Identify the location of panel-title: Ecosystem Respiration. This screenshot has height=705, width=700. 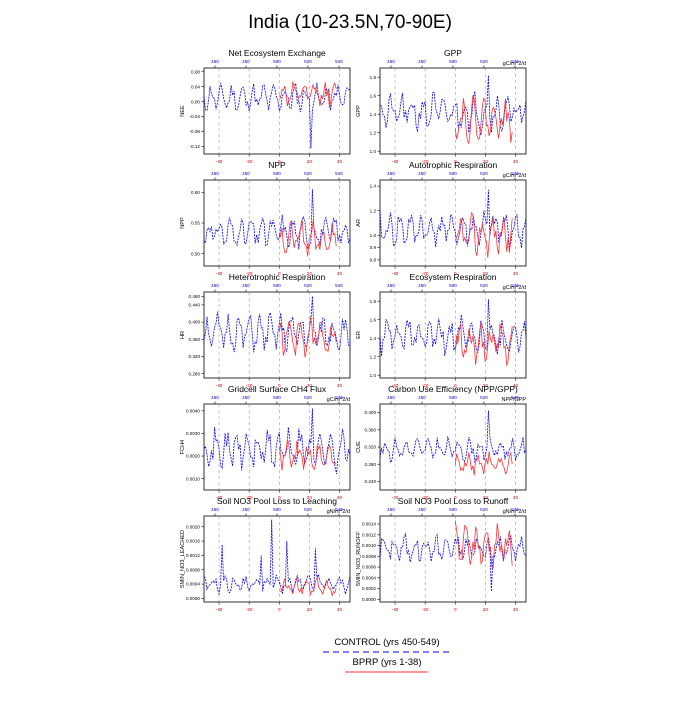
(453, 277).